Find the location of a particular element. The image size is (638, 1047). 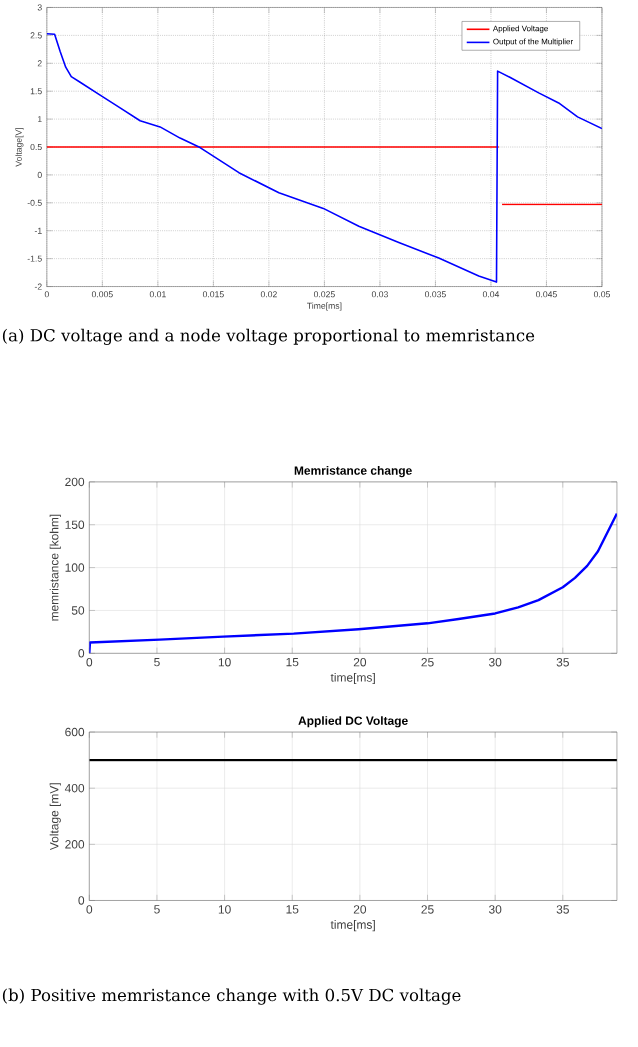

x-tick-label: 0.005 is located at coordinates (102, 294).